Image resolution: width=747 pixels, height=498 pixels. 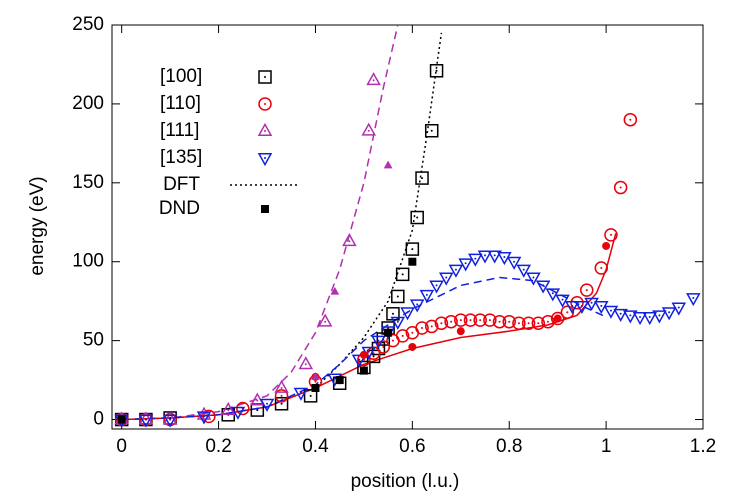 What do you see at coordinates (88, 261) in the screenshot?
I see `y-tick-label: 100` at bounding box center [88, 261].